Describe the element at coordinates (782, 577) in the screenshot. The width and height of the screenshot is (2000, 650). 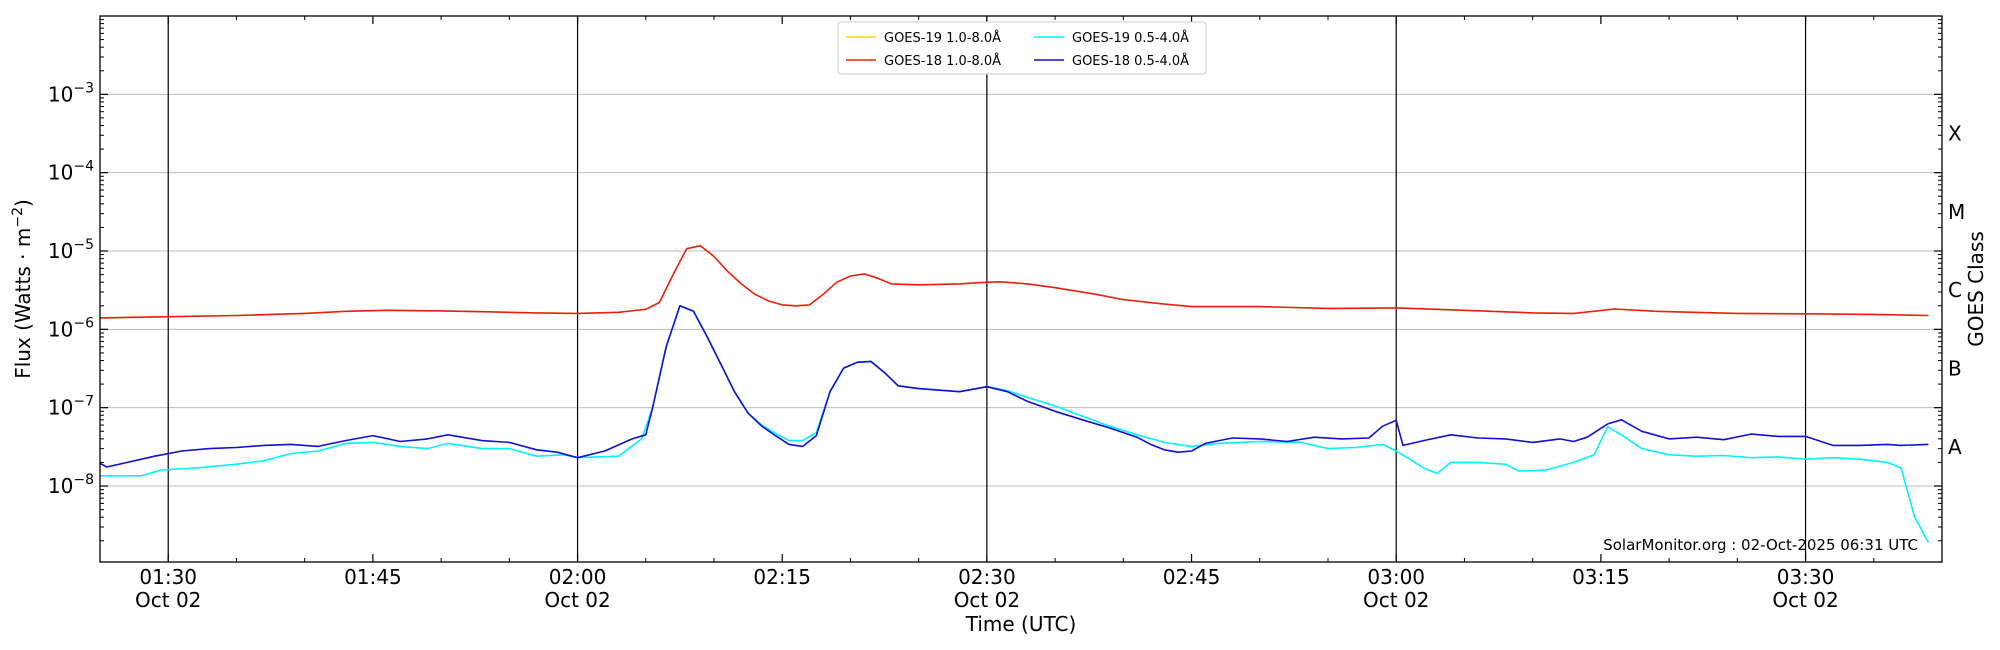
I see `x-tick-time-label: 02:15` at that location.